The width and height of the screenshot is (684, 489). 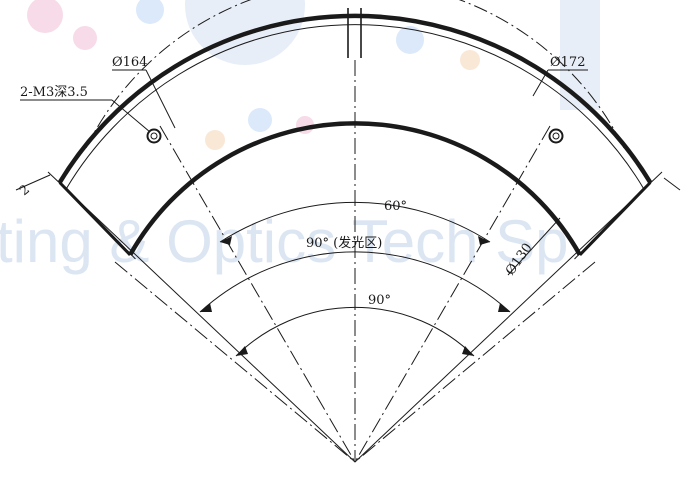 I want to click on bore-diameter-label: Ø164, so click(x=129, y=62).